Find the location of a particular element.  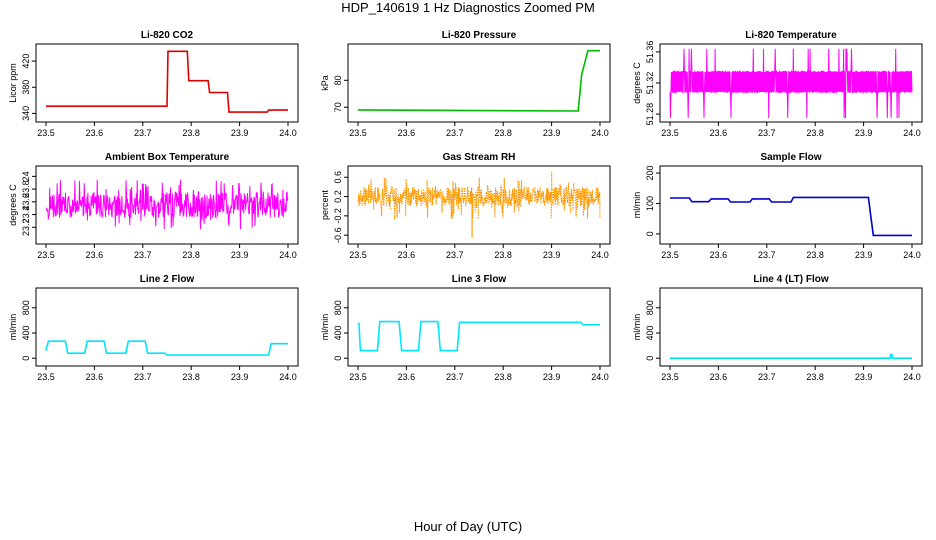

y-tick-label: 24 is located at coordinates (26, 176).